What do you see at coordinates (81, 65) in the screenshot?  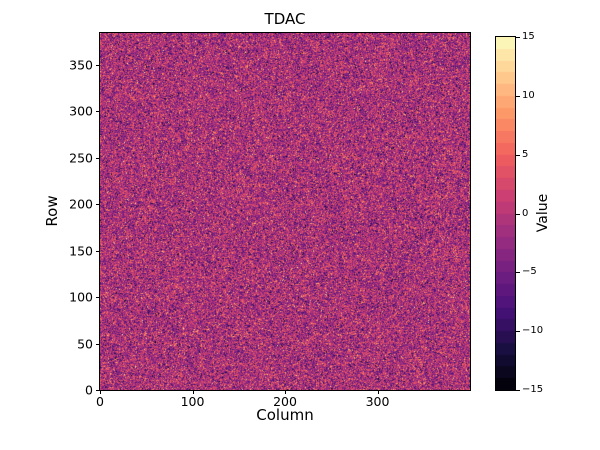 I see `y-tick-label: 350` at bounding box center [81, 65].